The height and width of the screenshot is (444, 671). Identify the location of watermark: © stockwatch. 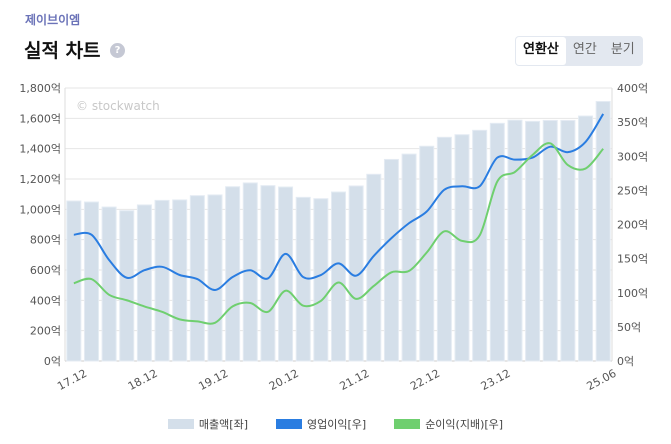
(118, 106).